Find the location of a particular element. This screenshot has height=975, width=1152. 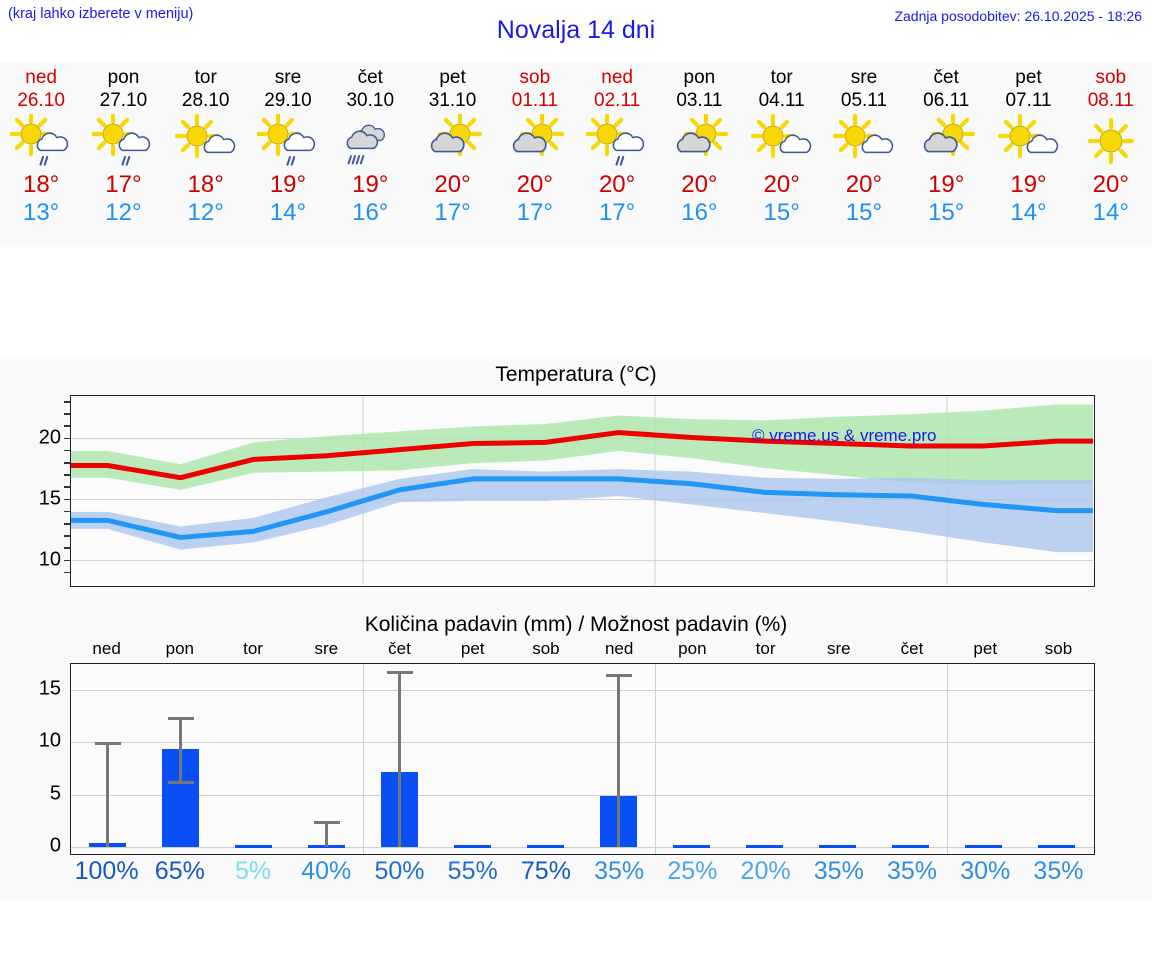

temp-min: 12° is located at coordinates (123, 212).